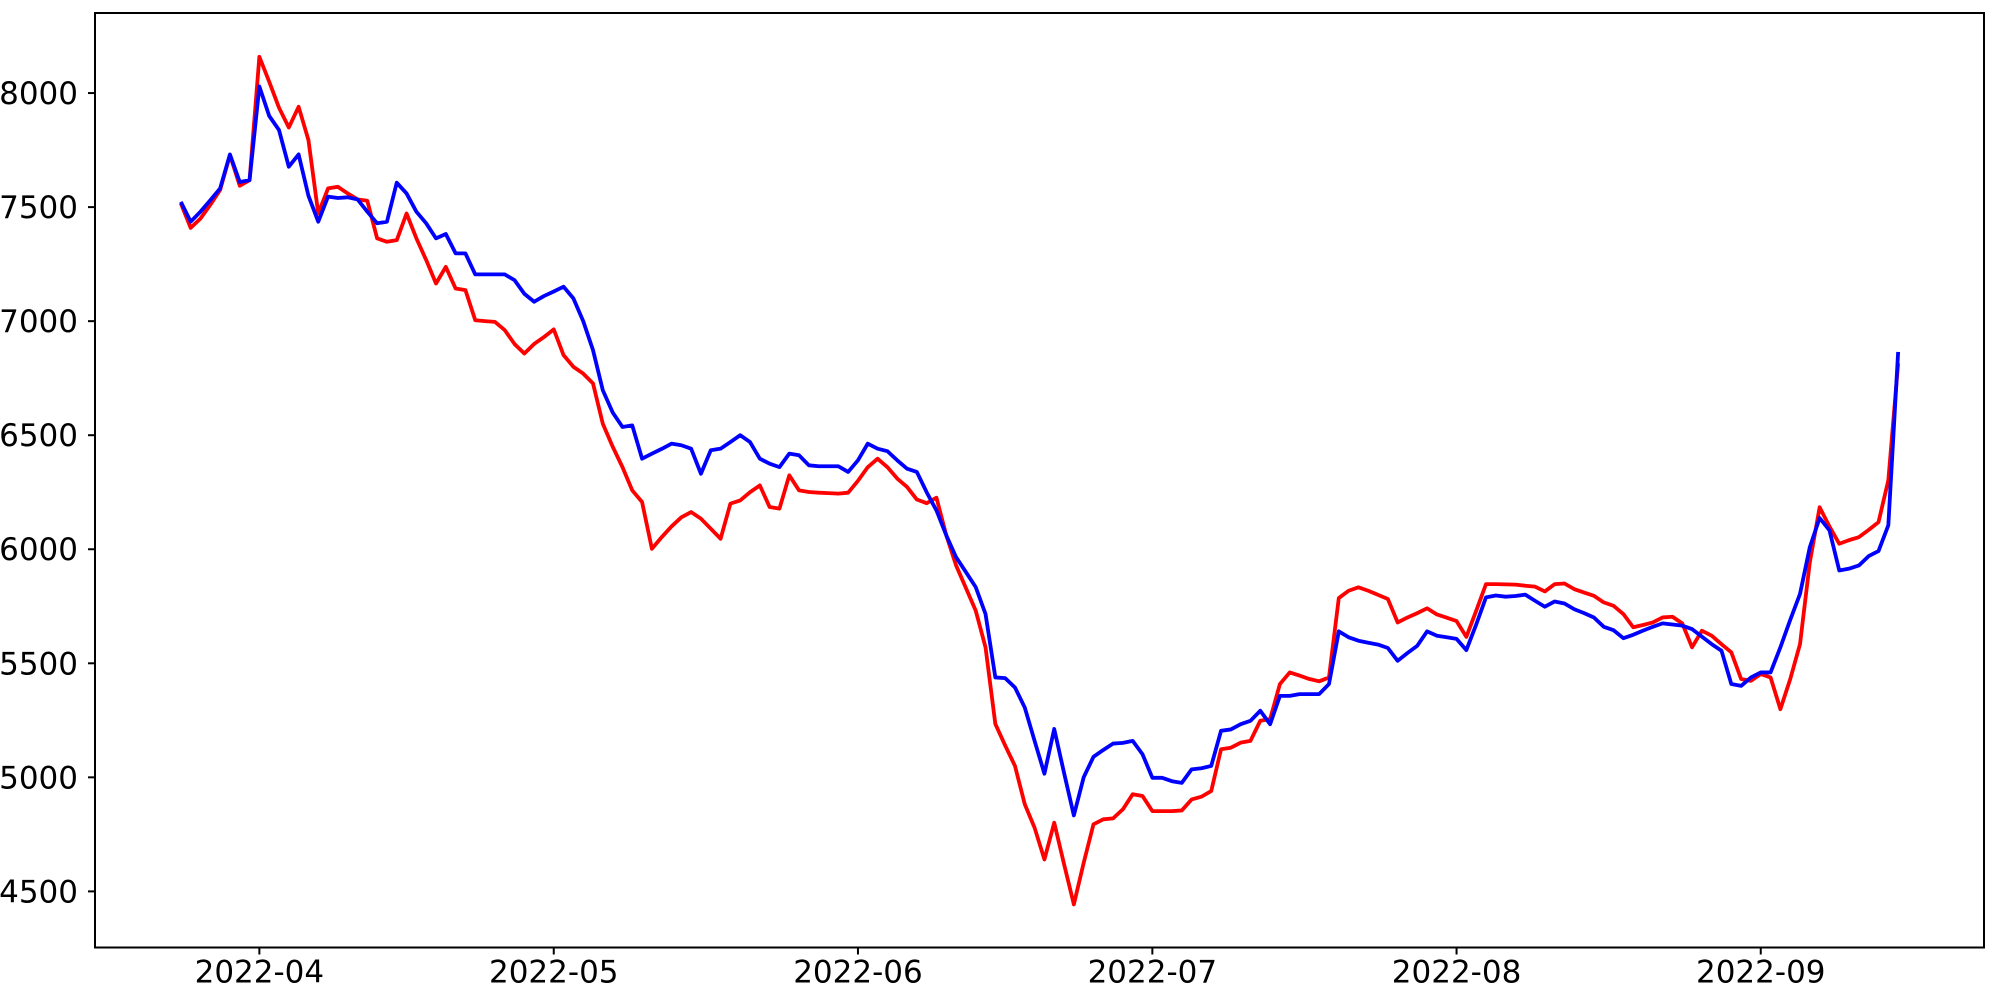 This screenshot has width=2000, height=1000. I want to click on x-tick-label: 2022-08, so click(1457, 973).